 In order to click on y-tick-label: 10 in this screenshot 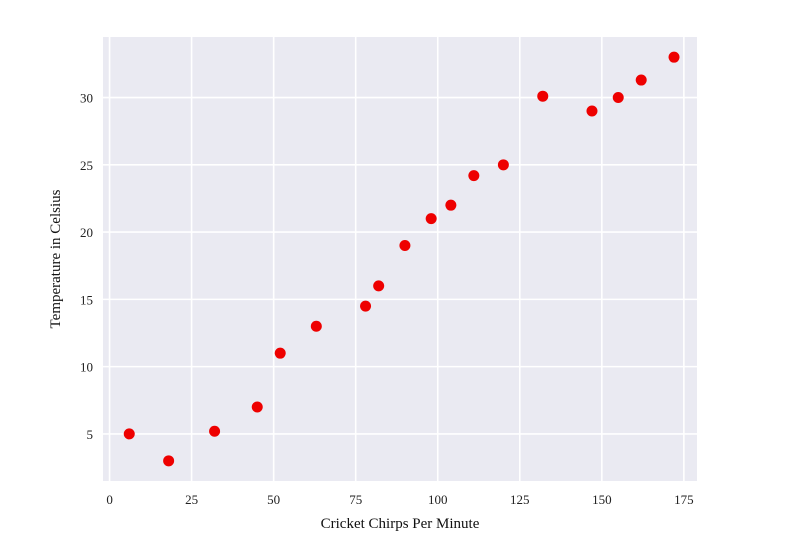, I will do `click(86, 367)`.